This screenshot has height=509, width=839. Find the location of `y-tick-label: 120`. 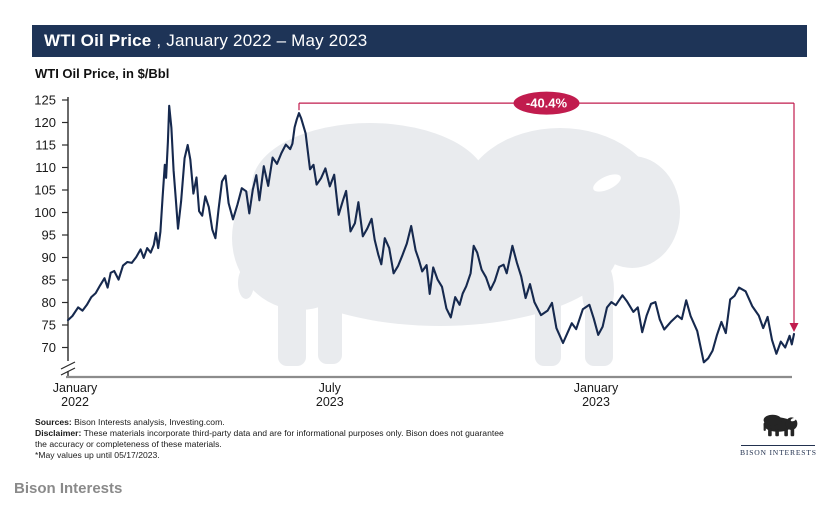

y-tick-label: 120 is located at coordinates (45, 122).